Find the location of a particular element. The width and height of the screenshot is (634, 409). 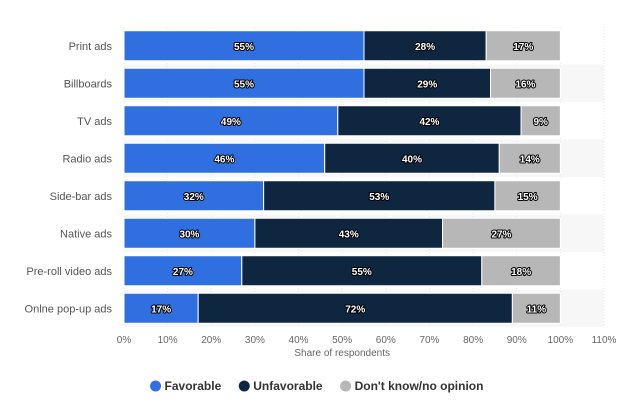

data-label: 32% is located at coordinates (194, 197).